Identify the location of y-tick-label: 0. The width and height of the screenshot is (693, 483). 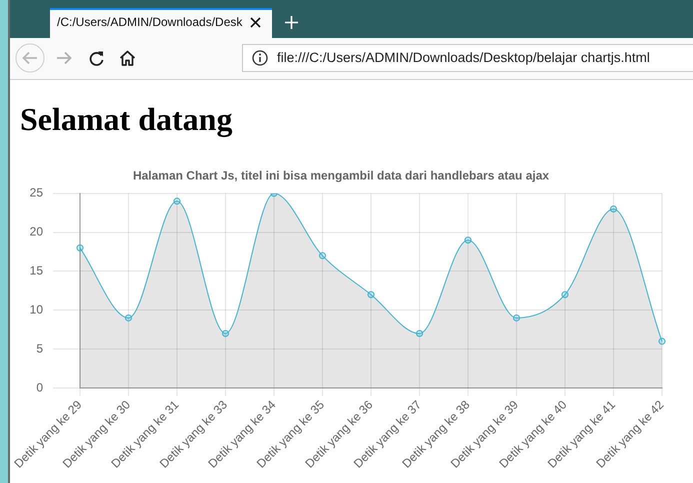
(40, 387).